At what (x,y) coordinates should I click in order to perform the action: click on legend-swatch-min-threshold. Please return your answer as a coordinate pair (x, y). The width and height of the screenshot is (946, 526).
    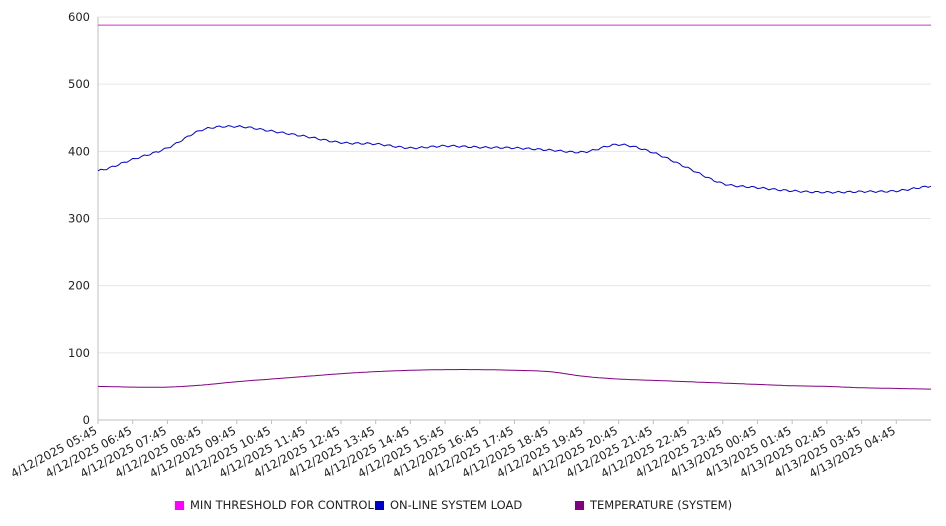
    Looking at the image, I should click on (179, 505).